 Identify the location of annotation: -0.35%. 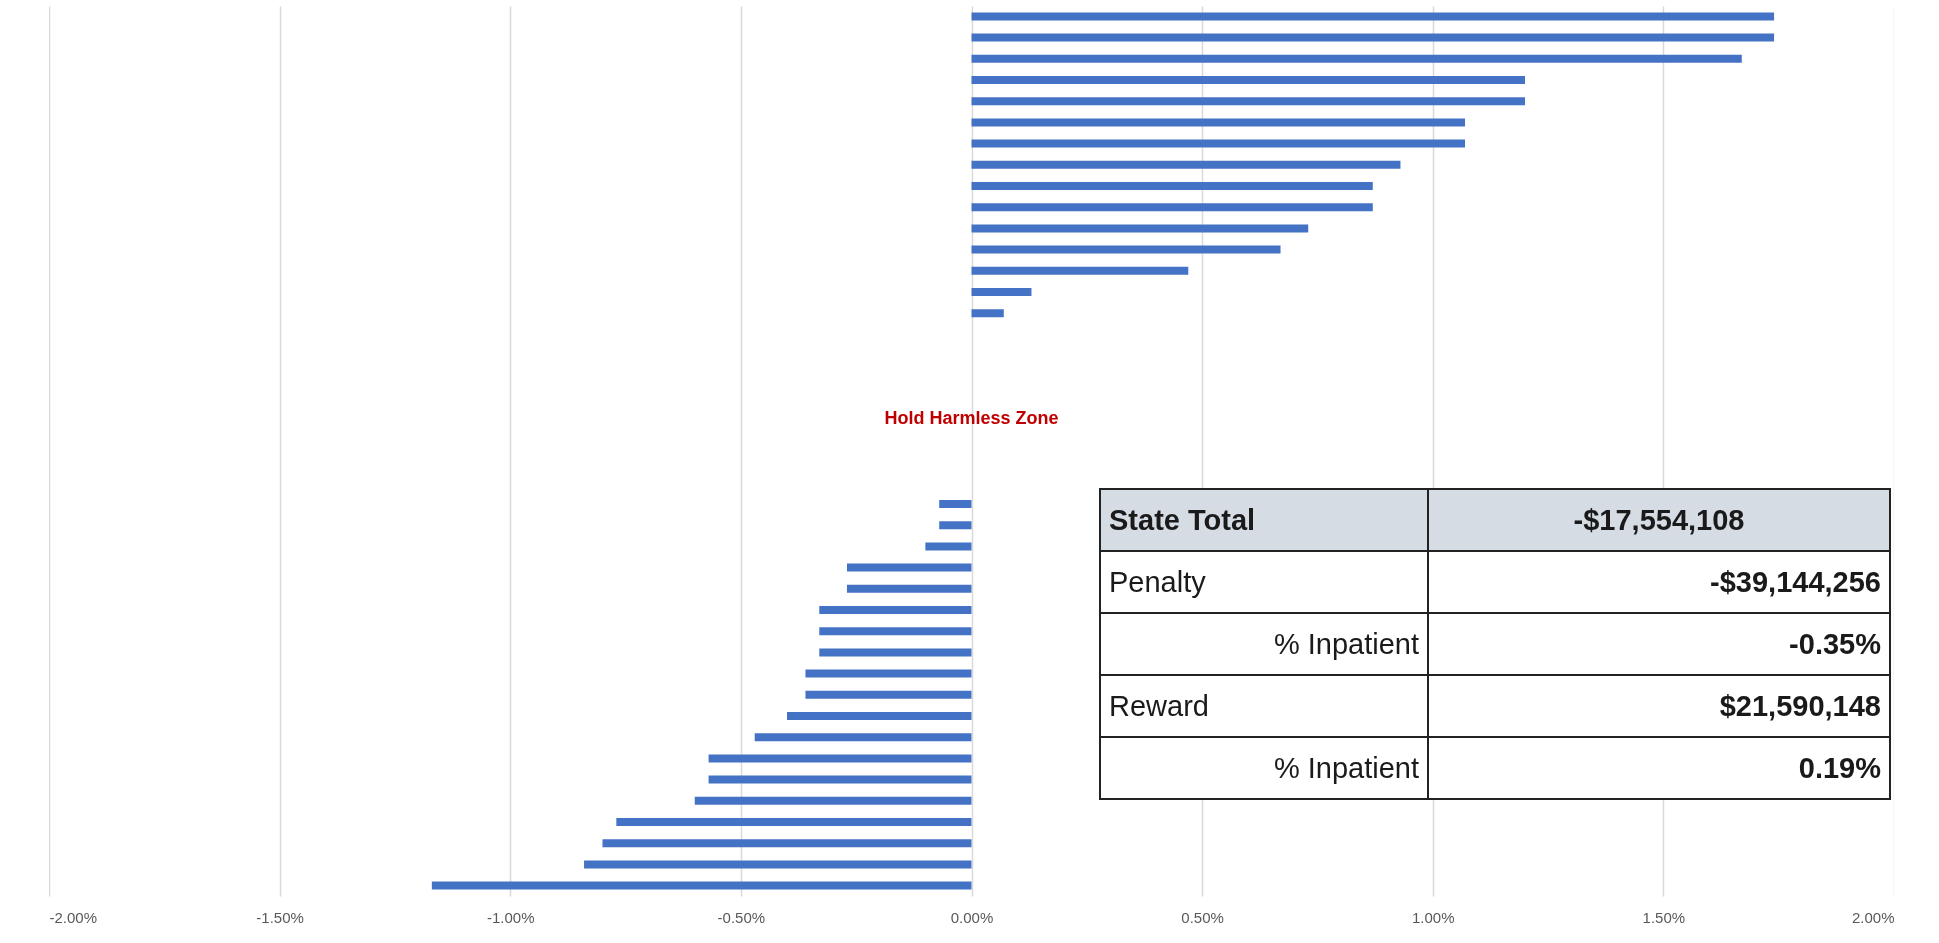
(1659, 644).